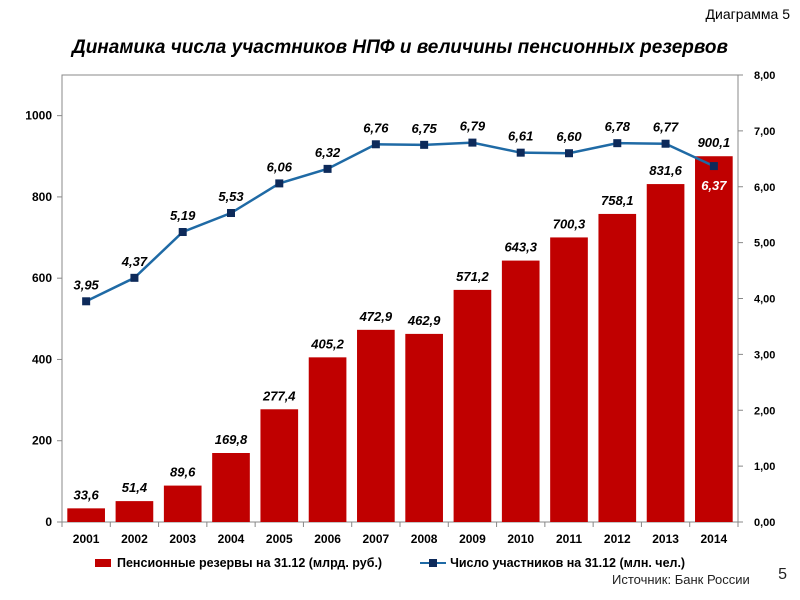 Image resolution: width=800 pixels, height=600 pixels. I want to click on line-data-label: 6,32, so click(328, 152).